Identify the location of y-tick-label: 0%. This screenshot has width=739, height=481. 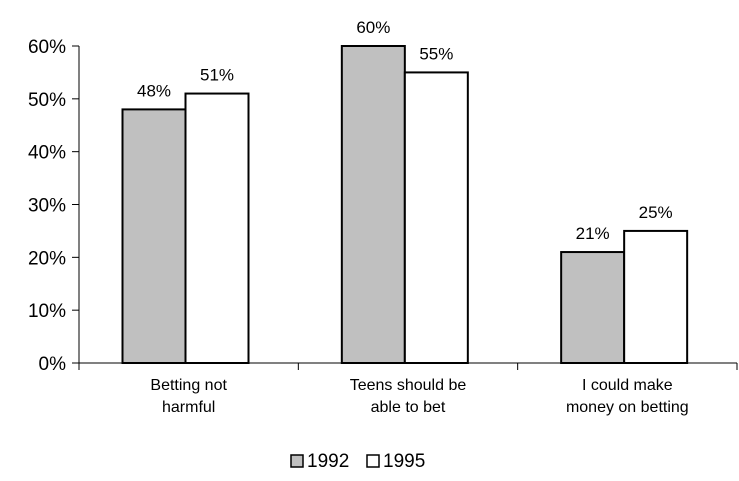
(53, 364).